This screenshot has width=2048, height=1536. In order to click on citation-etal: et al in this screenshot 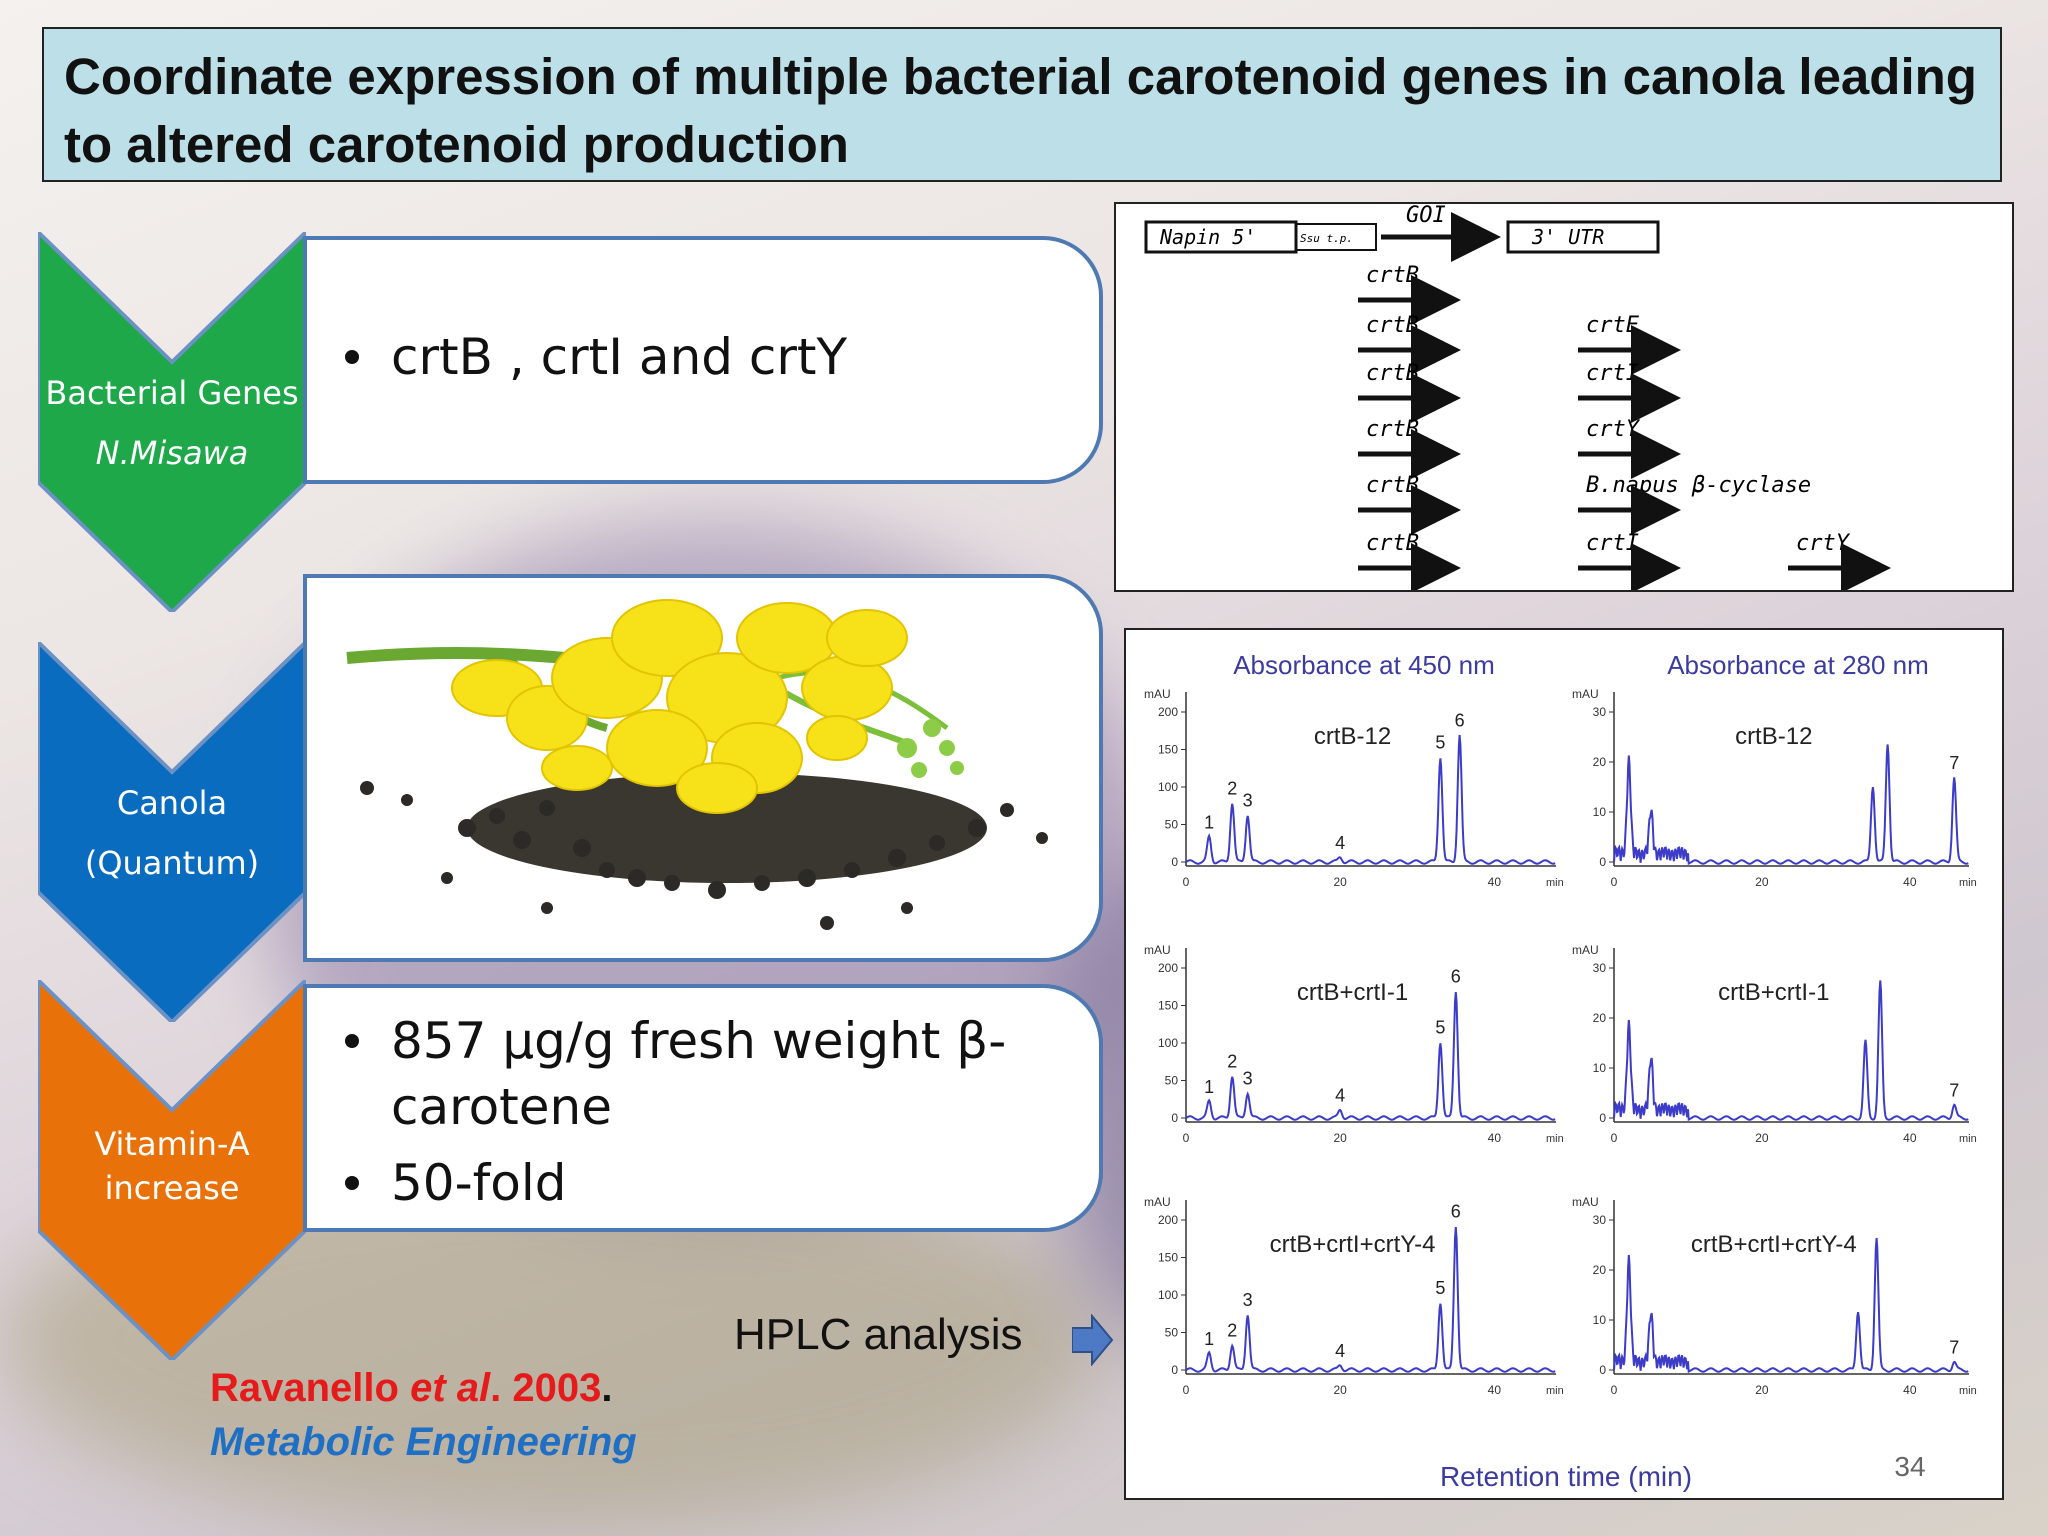, I will do `click(450, 1388)`.